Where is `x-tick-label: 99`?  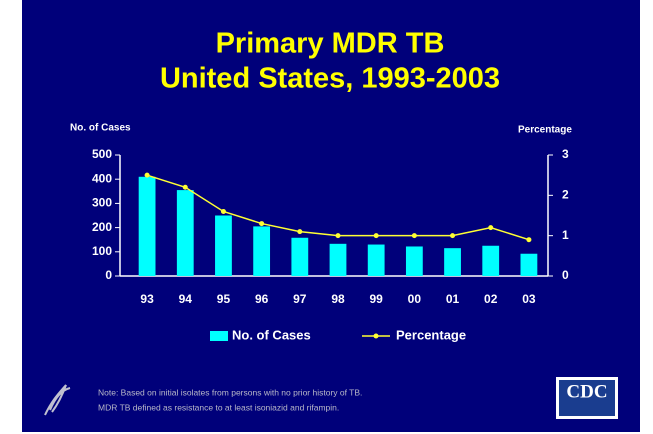
x-tick-label: 99 is located at coordinates (377, 299).